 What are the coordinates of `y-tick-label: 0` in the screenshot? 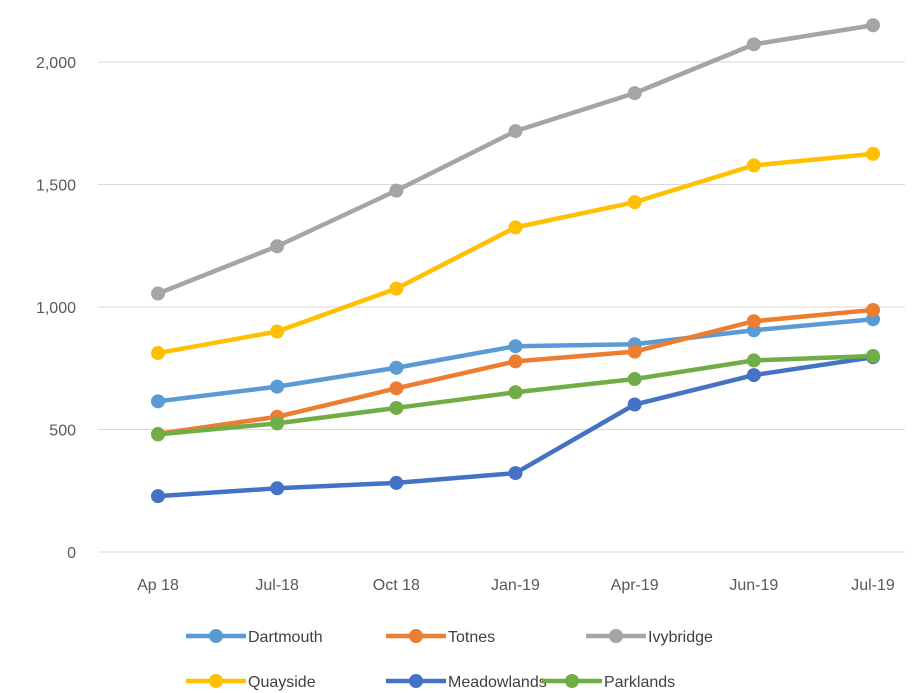 It's located at (71, 553).